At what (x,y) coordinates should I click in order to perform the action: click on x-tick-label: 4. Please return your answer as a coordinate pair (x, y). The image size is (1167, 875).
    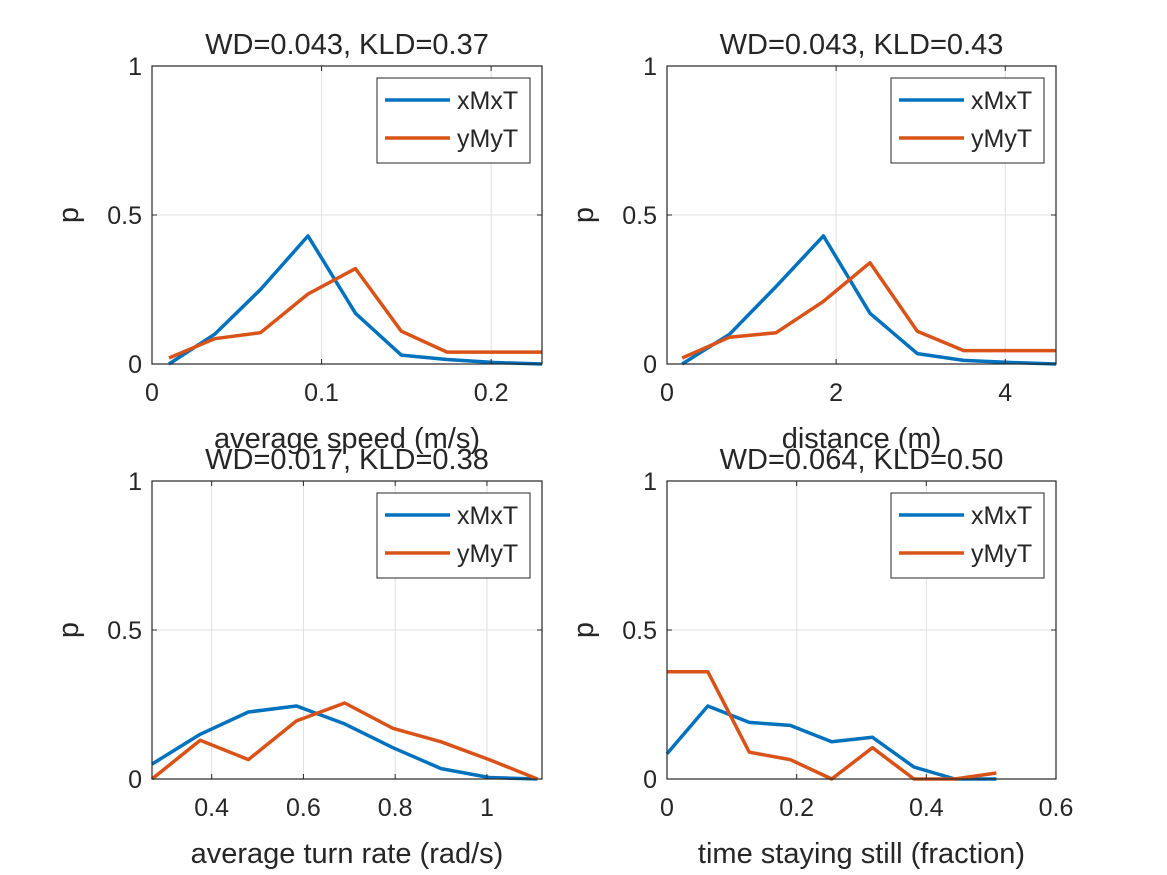
    Looking at the image, I should click on (1005, 393).